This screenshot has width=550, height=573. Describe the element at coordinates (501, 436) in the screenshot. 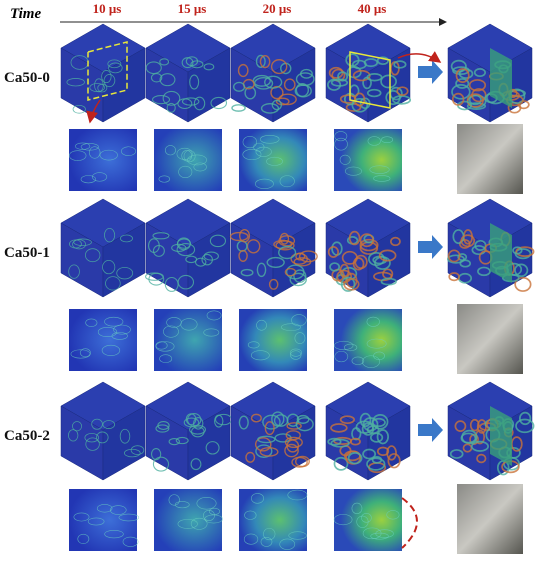

I see `cut-face` at that location.